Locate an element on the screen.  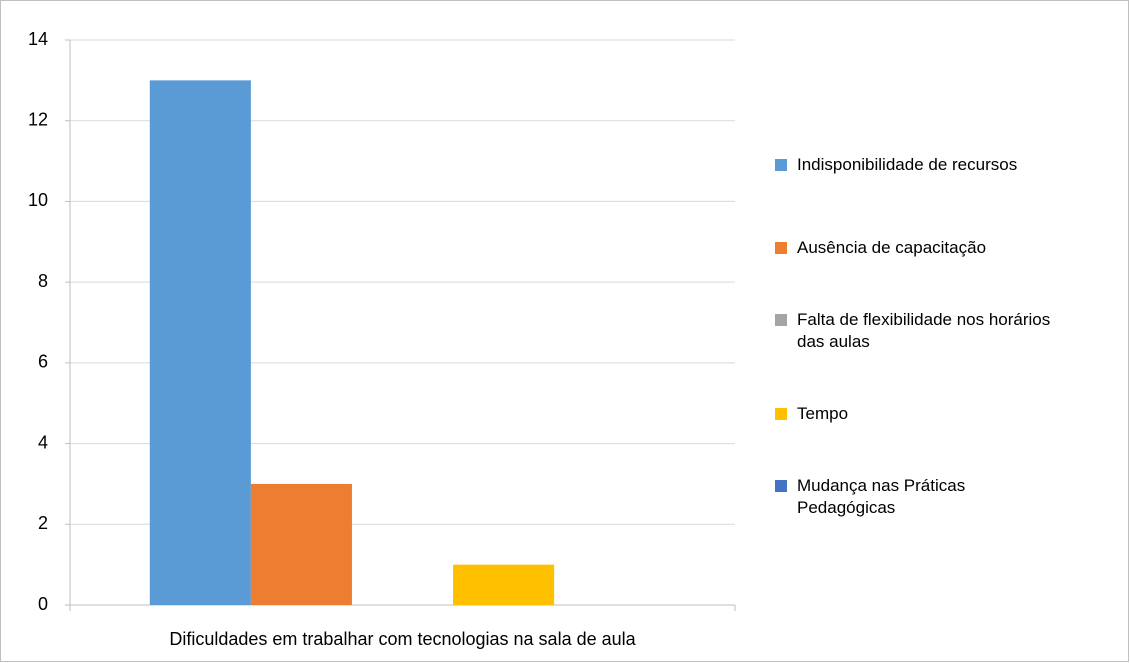
legend-label: Tempo is located at coordinates (823, 413).